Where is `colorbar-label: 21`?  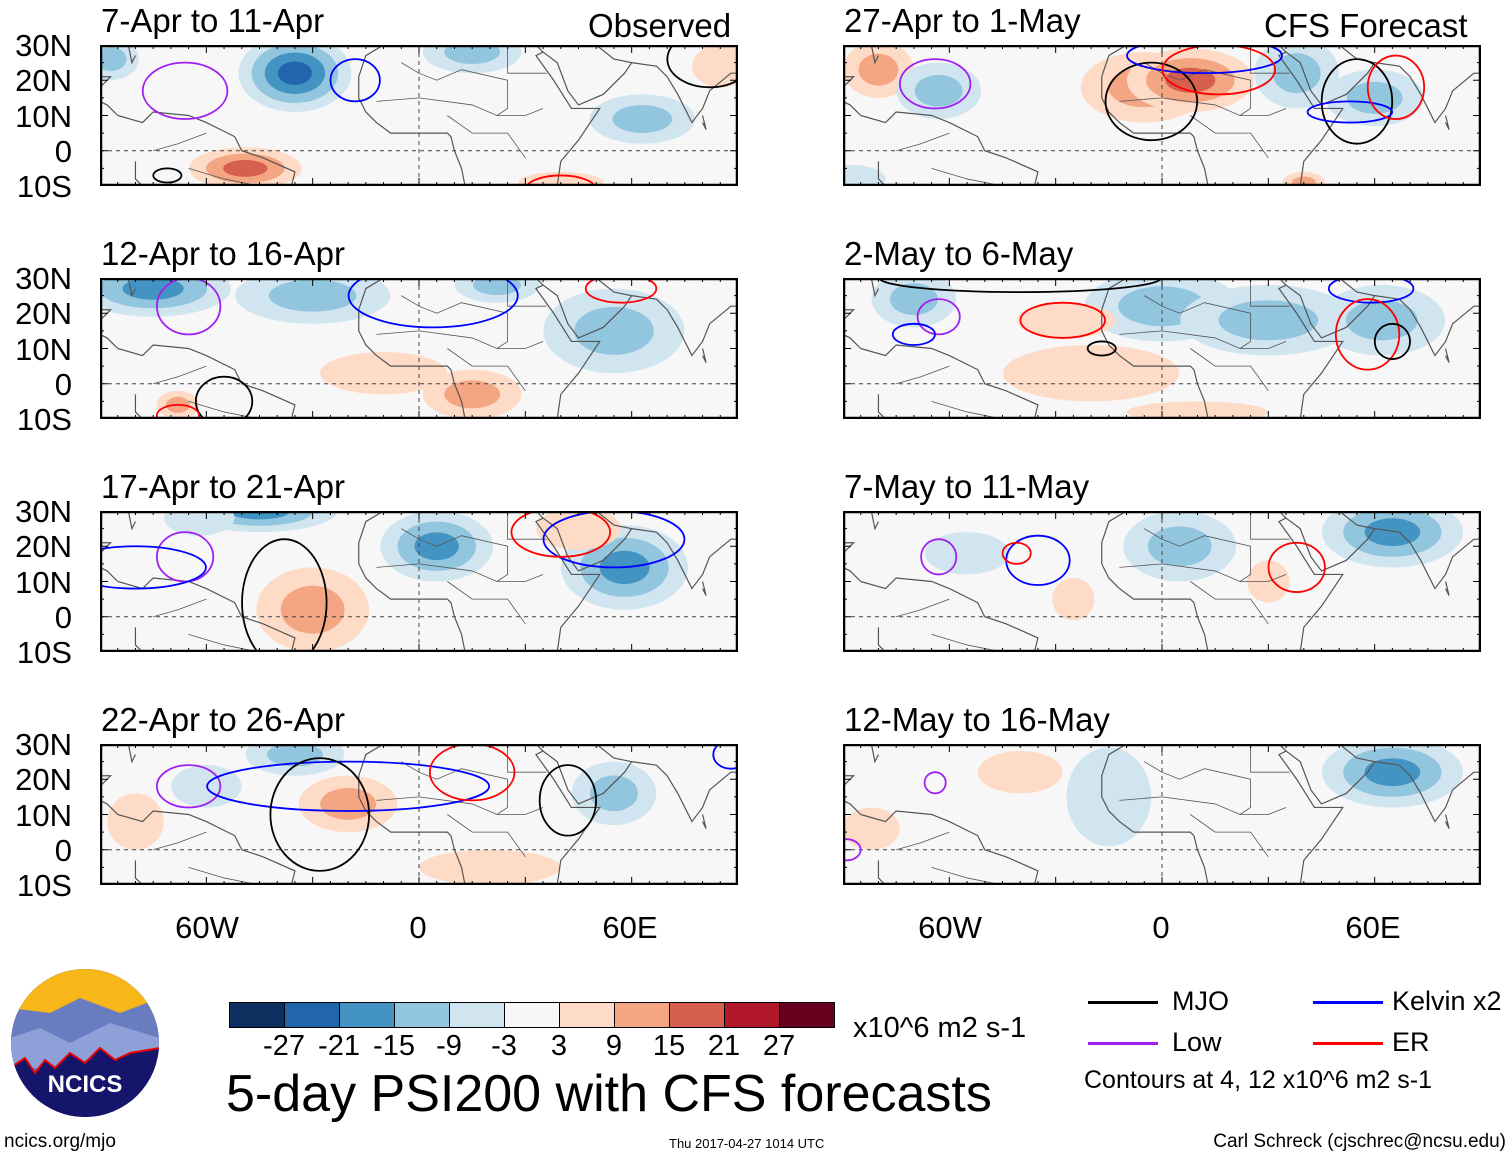 colorbar-label: 21 is located at coordinates (724, 1046).